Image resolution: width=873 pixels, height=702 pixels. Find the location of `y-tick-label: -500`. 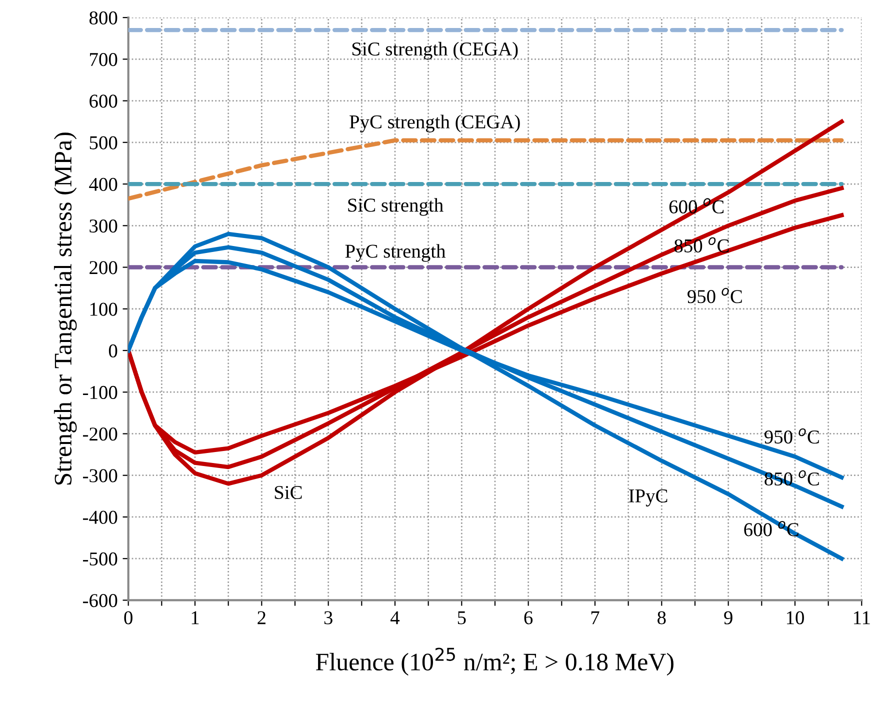

y-tick-label: -500 is located at coordinates (100, 559).